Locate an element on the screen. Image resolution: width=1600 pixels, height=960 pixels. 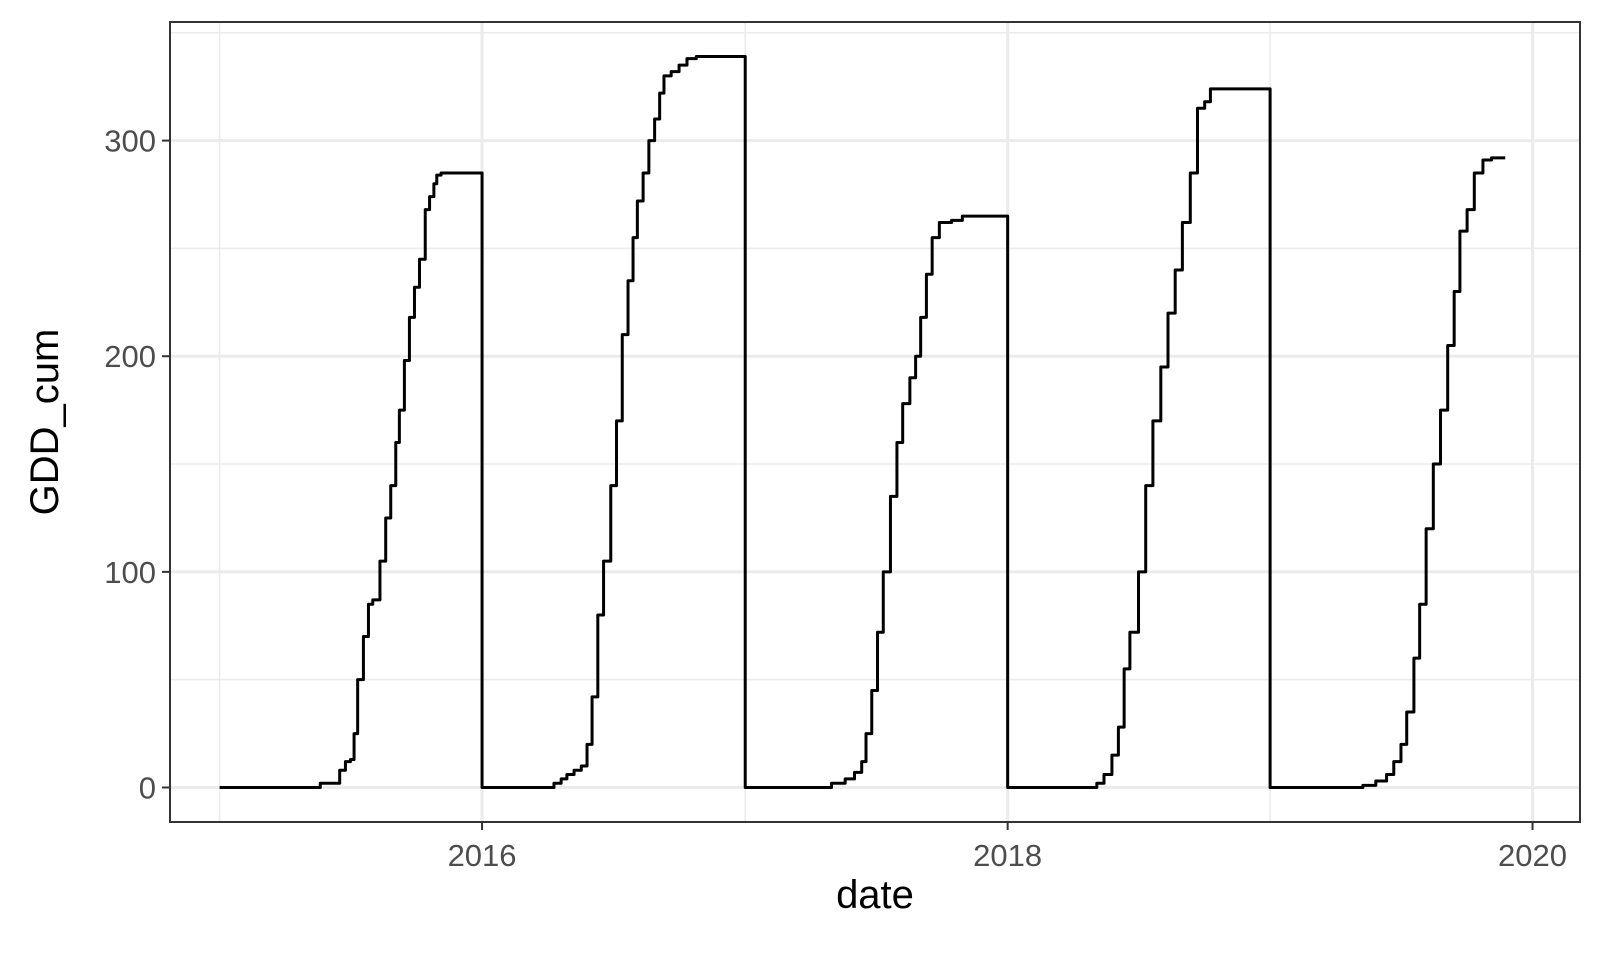
y-tick-label: 0 is located at coordinates (147, 787).